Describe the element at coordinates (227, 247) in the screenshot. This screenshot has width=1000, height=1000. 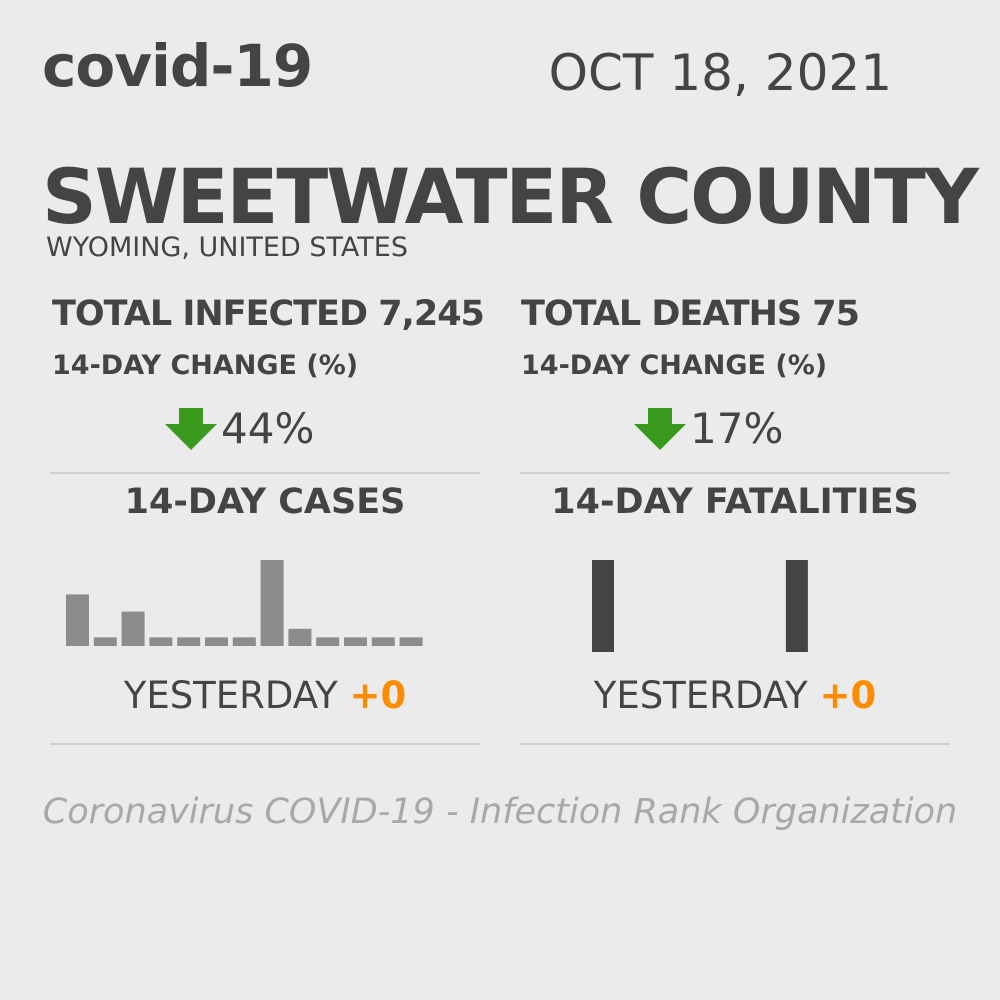
I see `region-name: WYOMING, UNITED STATES` at that location.